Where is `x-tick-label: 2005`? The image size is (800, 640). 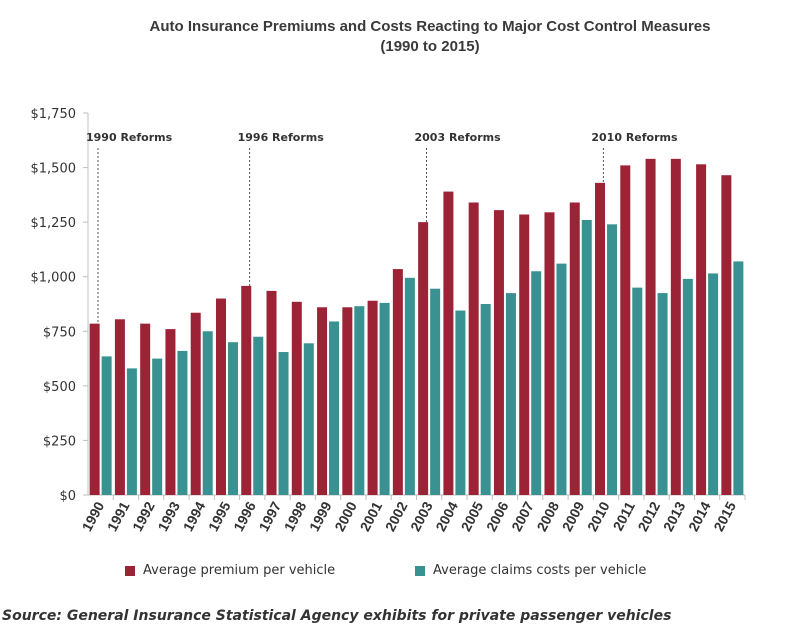
x-tick-label: 2005 is located at coordinates (472, 516).